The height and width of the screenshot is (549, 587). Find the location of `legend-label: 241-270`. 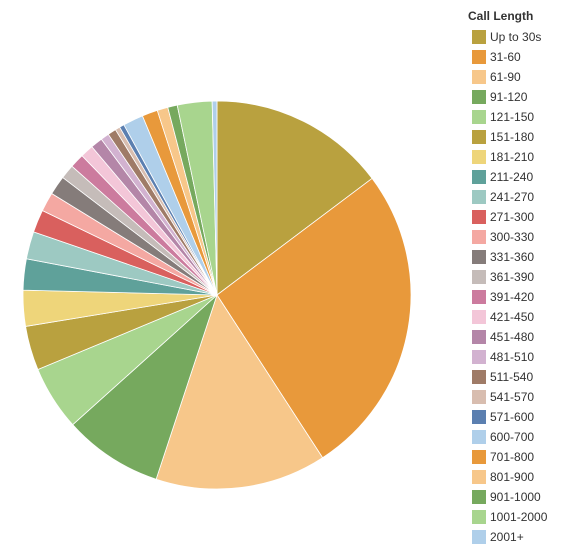

legend-label: 241-270 is located at coordinates (512, 197).